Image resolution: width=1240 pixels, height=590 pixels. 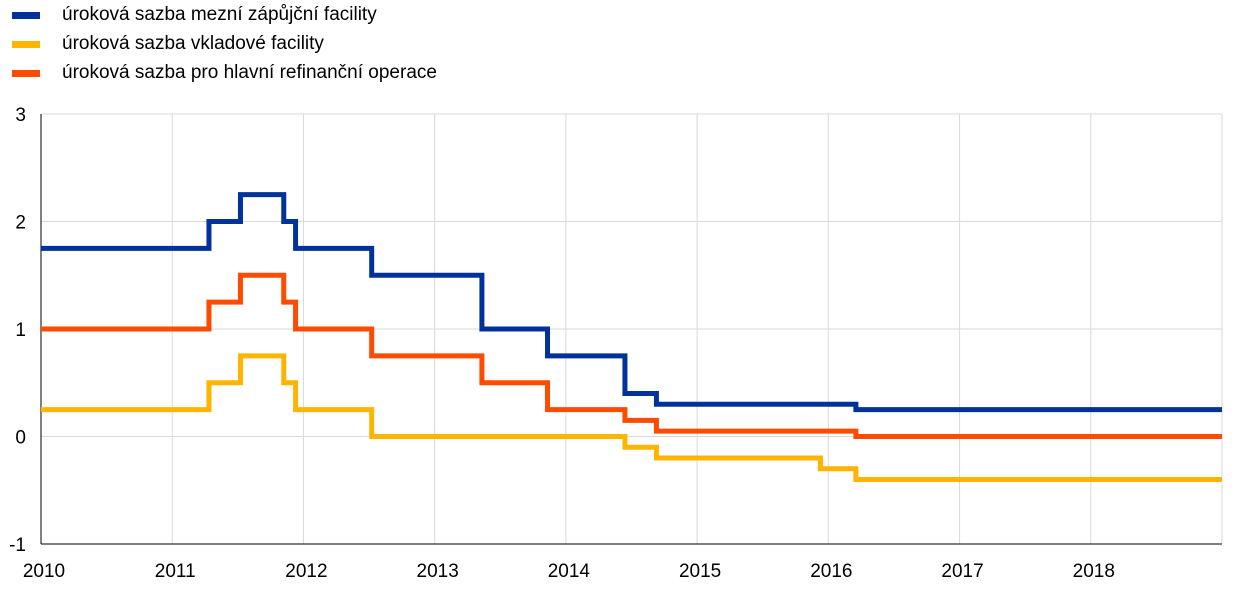 What do you see at coordinates (700, 571) in the screenshot?
I see `x-tick-label: 2015` at bounding box center [700, 571].